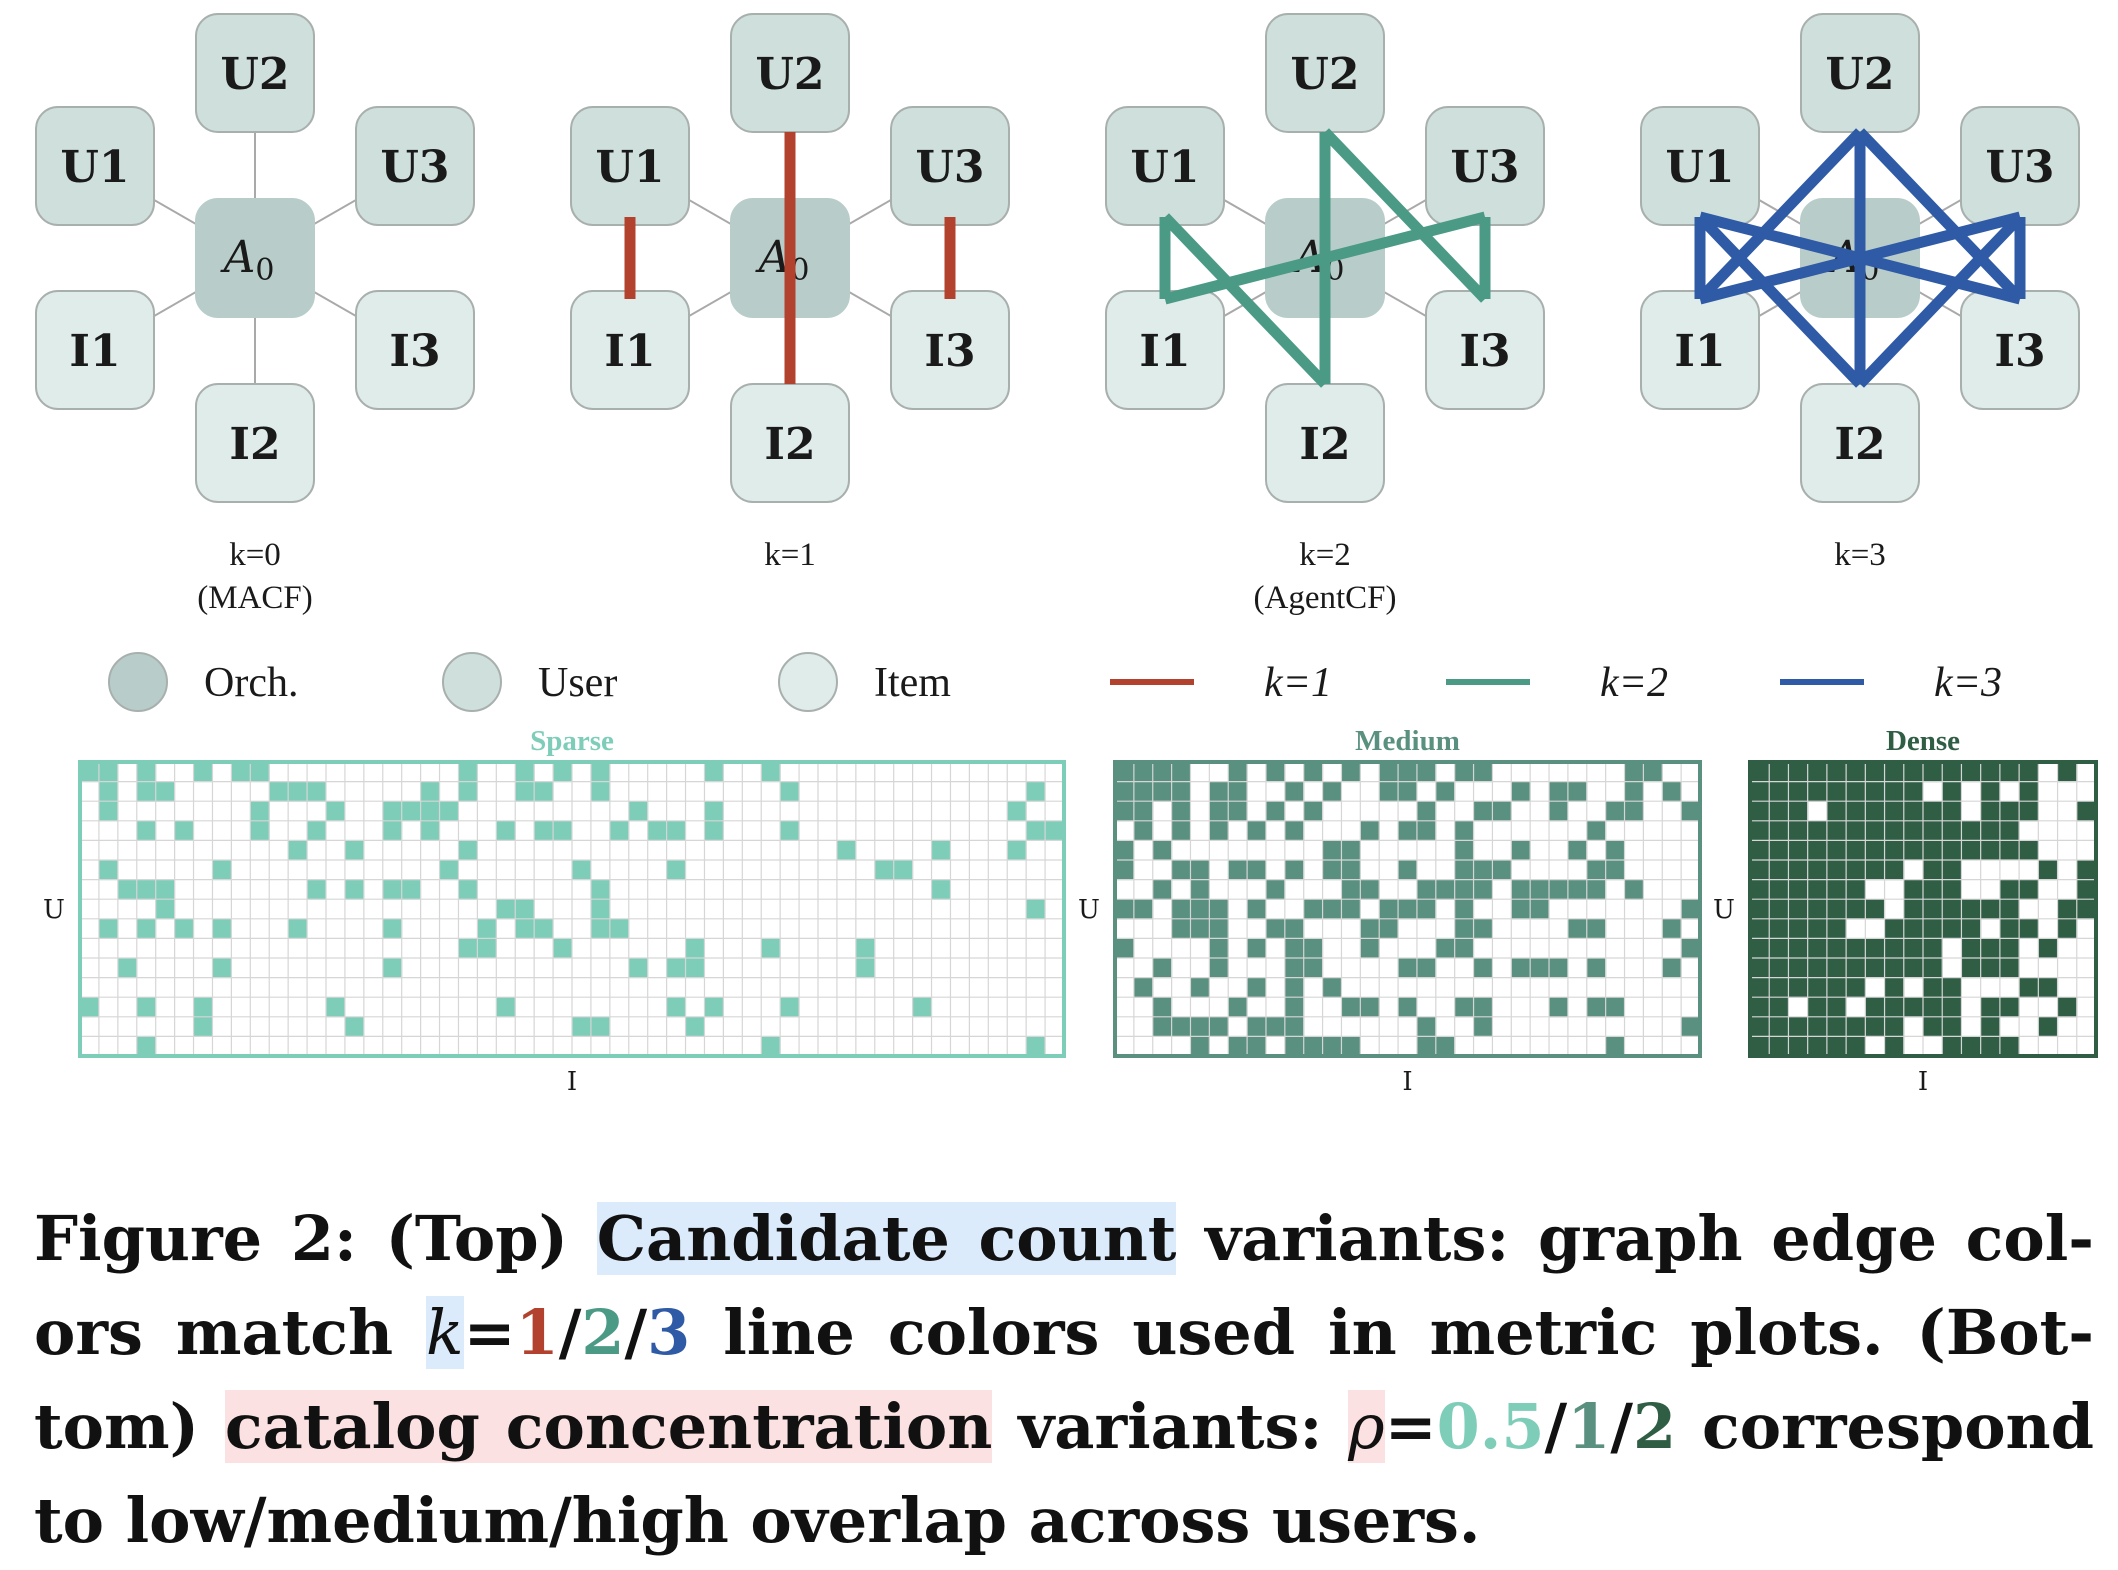 Image resolution: width=2118 pixels, height=1570 pixels. Describe the element at coordinates (54, 910) in the screenshot. I see `grid-ylabel: U` at that location.